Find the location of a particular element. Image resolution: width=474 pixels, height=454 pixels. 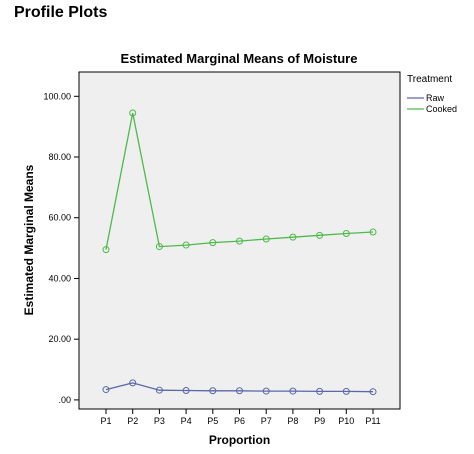

x-axis: P1 P2 P3 P4 P5 P6 P7 P8 P9 P10 P11 is located at coordinates (240, 417).